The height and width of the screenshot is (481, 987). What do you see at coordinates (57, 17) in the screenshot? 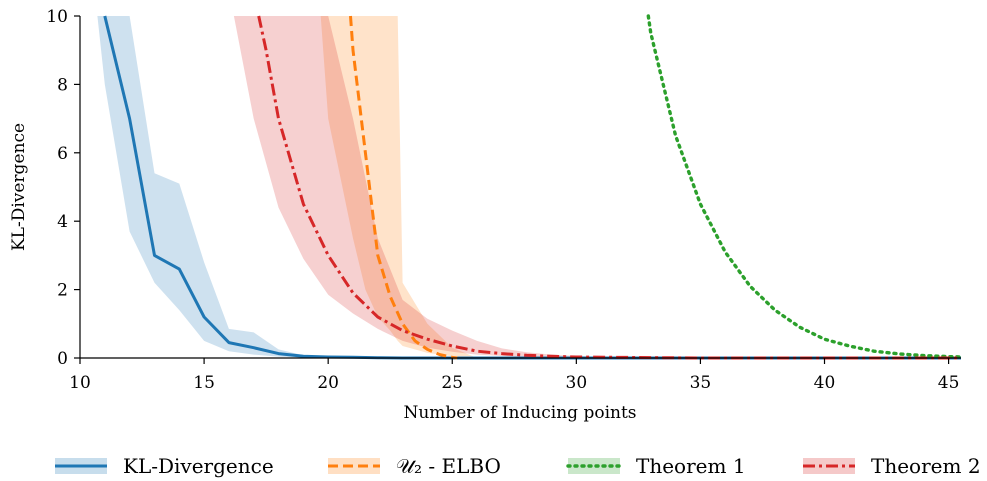
I see `y-tick-label-5: 10` at bounding box center [57, 17].